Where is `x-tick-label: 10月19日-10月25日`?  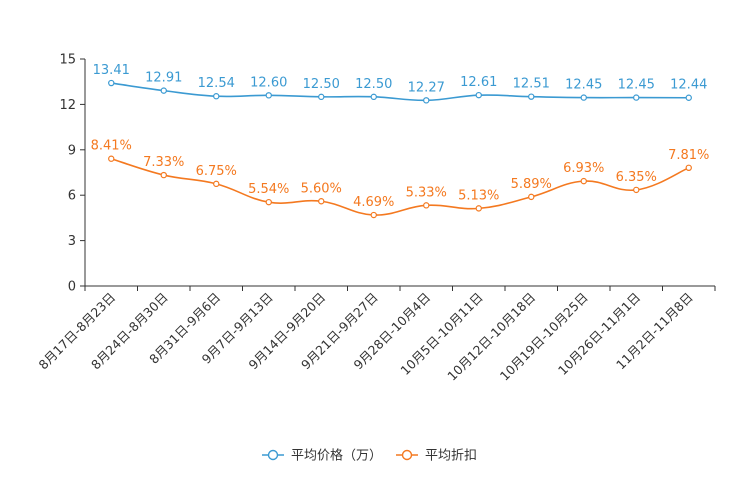
x-tick-label: 10月19日-10月25日 is located at coordinates (544, 337).